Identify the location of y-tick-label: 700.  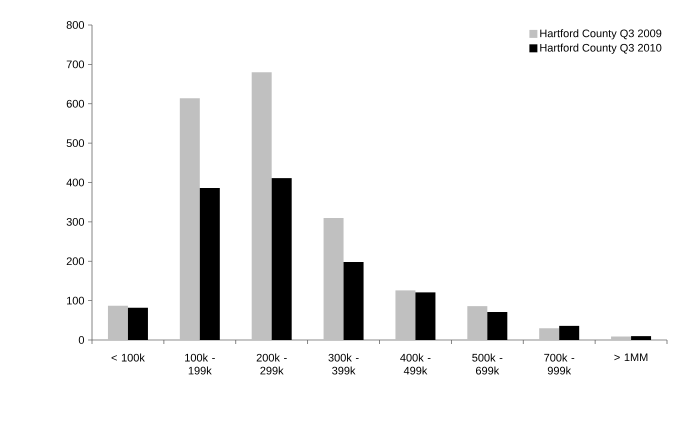
(75, 64).